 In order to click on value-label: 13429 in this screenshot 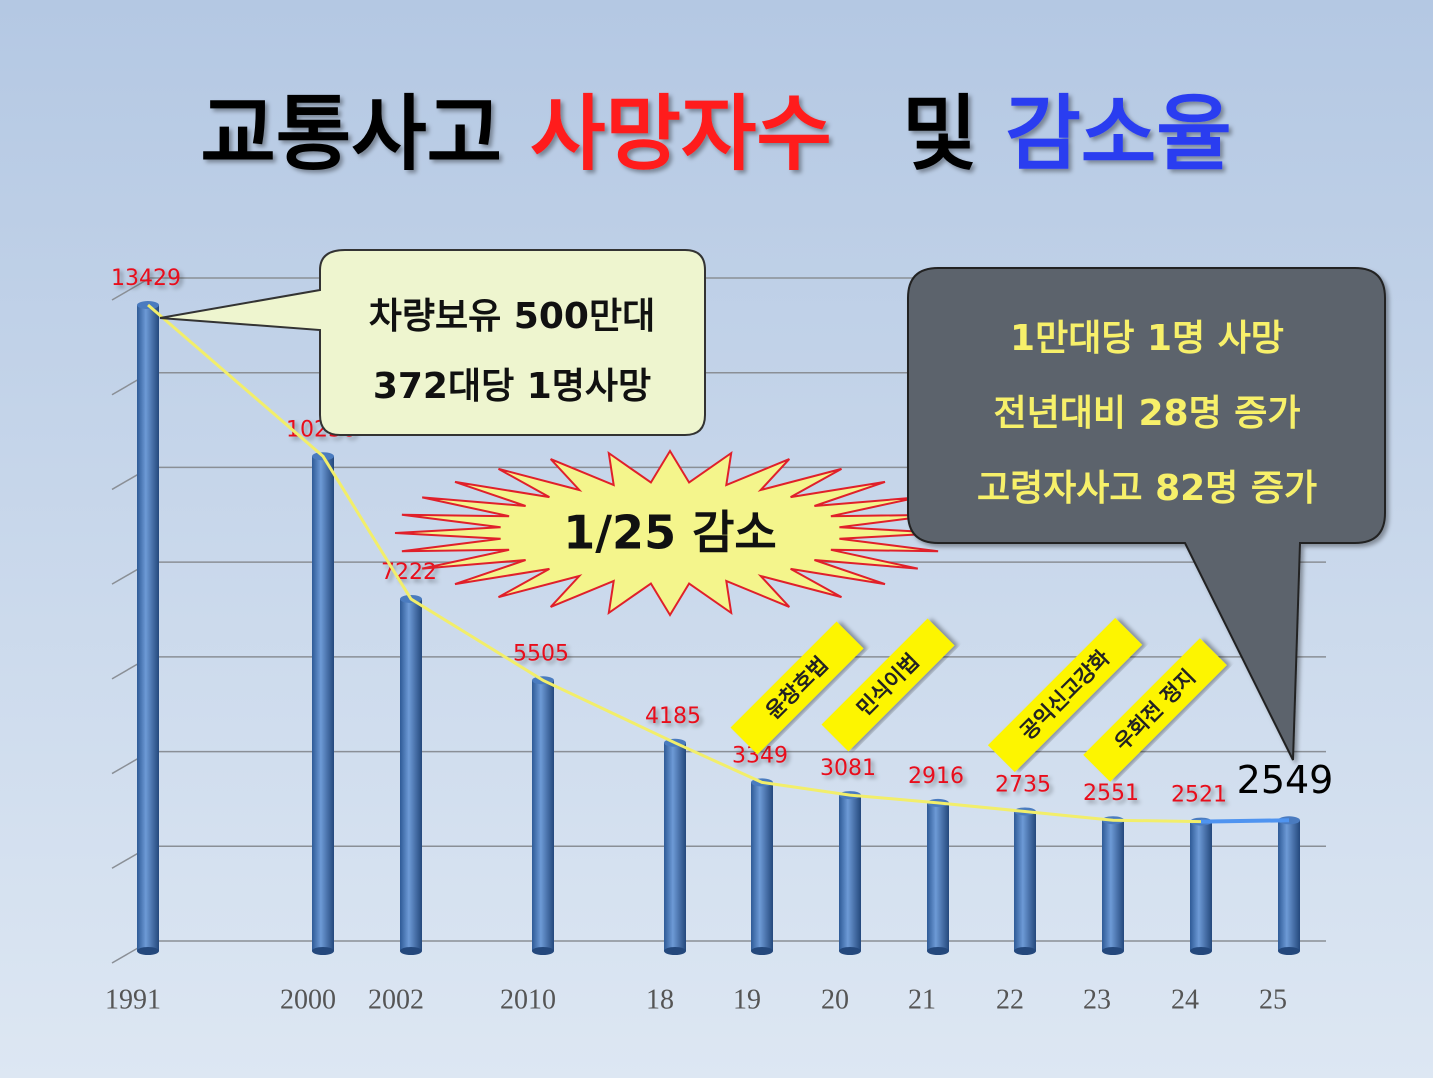, I will do `click(146, 278)`.